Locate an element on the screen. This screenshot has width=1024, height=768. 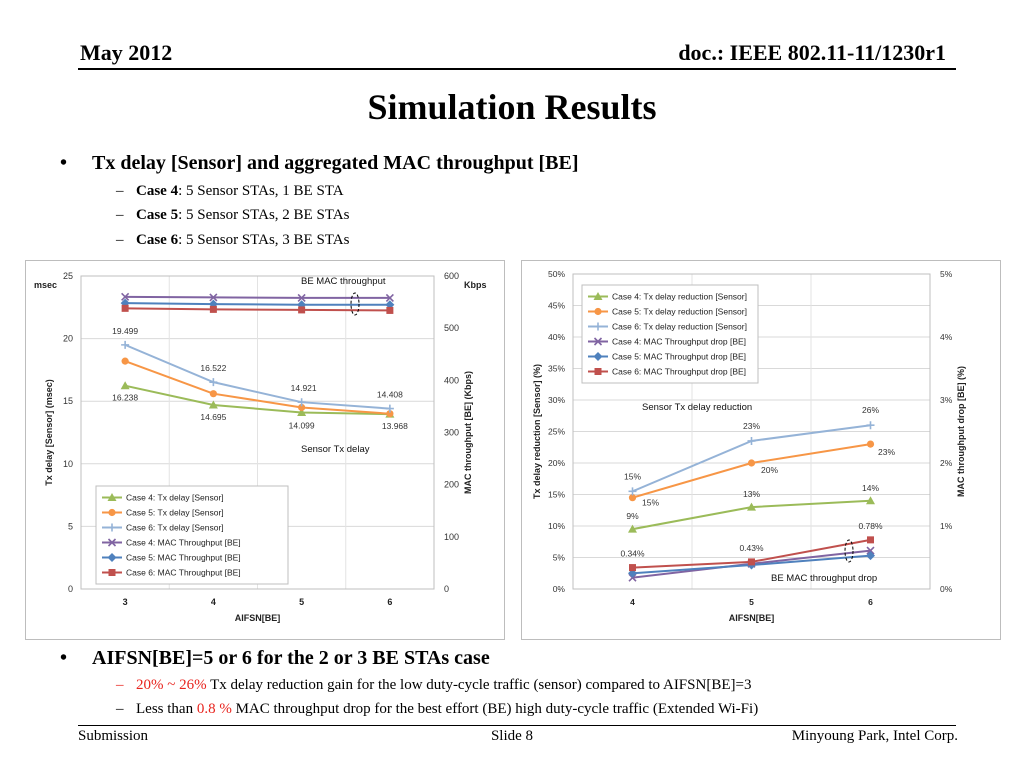
chart-annotation: Sensor Tx delay is located at coordinates (335, 449).